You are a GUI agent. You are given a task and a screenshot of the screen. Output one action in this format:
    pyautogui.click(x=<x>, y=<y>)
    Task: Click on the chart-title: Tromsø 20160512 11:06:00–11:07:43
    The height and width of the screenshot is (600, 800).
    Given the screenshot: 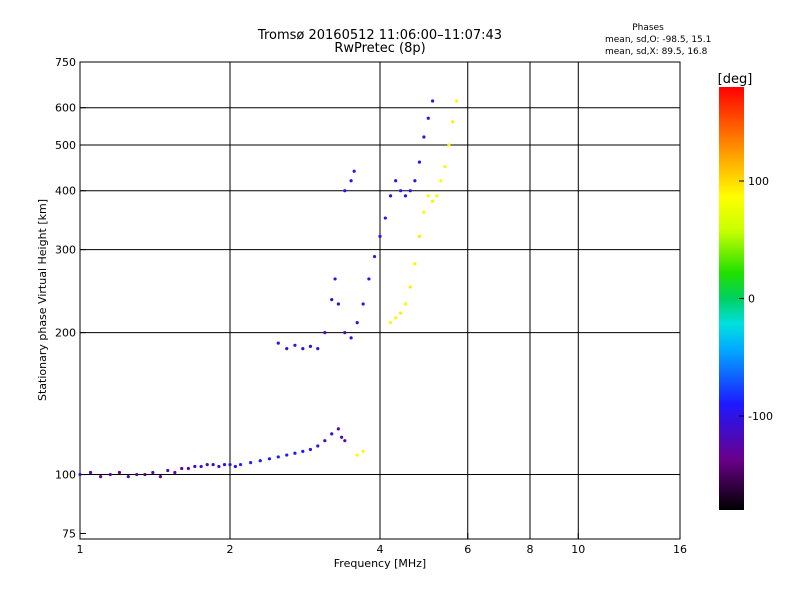 What is the action you would take?
    pyautogui.click(x=379, y=35)
    